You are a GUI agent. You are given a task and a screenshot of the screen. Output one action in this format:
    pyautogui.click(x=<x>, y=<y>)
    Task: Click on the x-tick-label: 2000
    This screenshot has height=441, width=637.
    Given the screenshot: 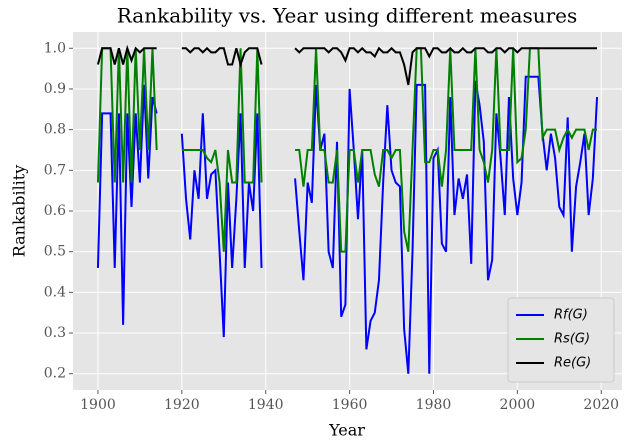 What is the action you would take?
    pyautogui.click(x=518, y=405)
    